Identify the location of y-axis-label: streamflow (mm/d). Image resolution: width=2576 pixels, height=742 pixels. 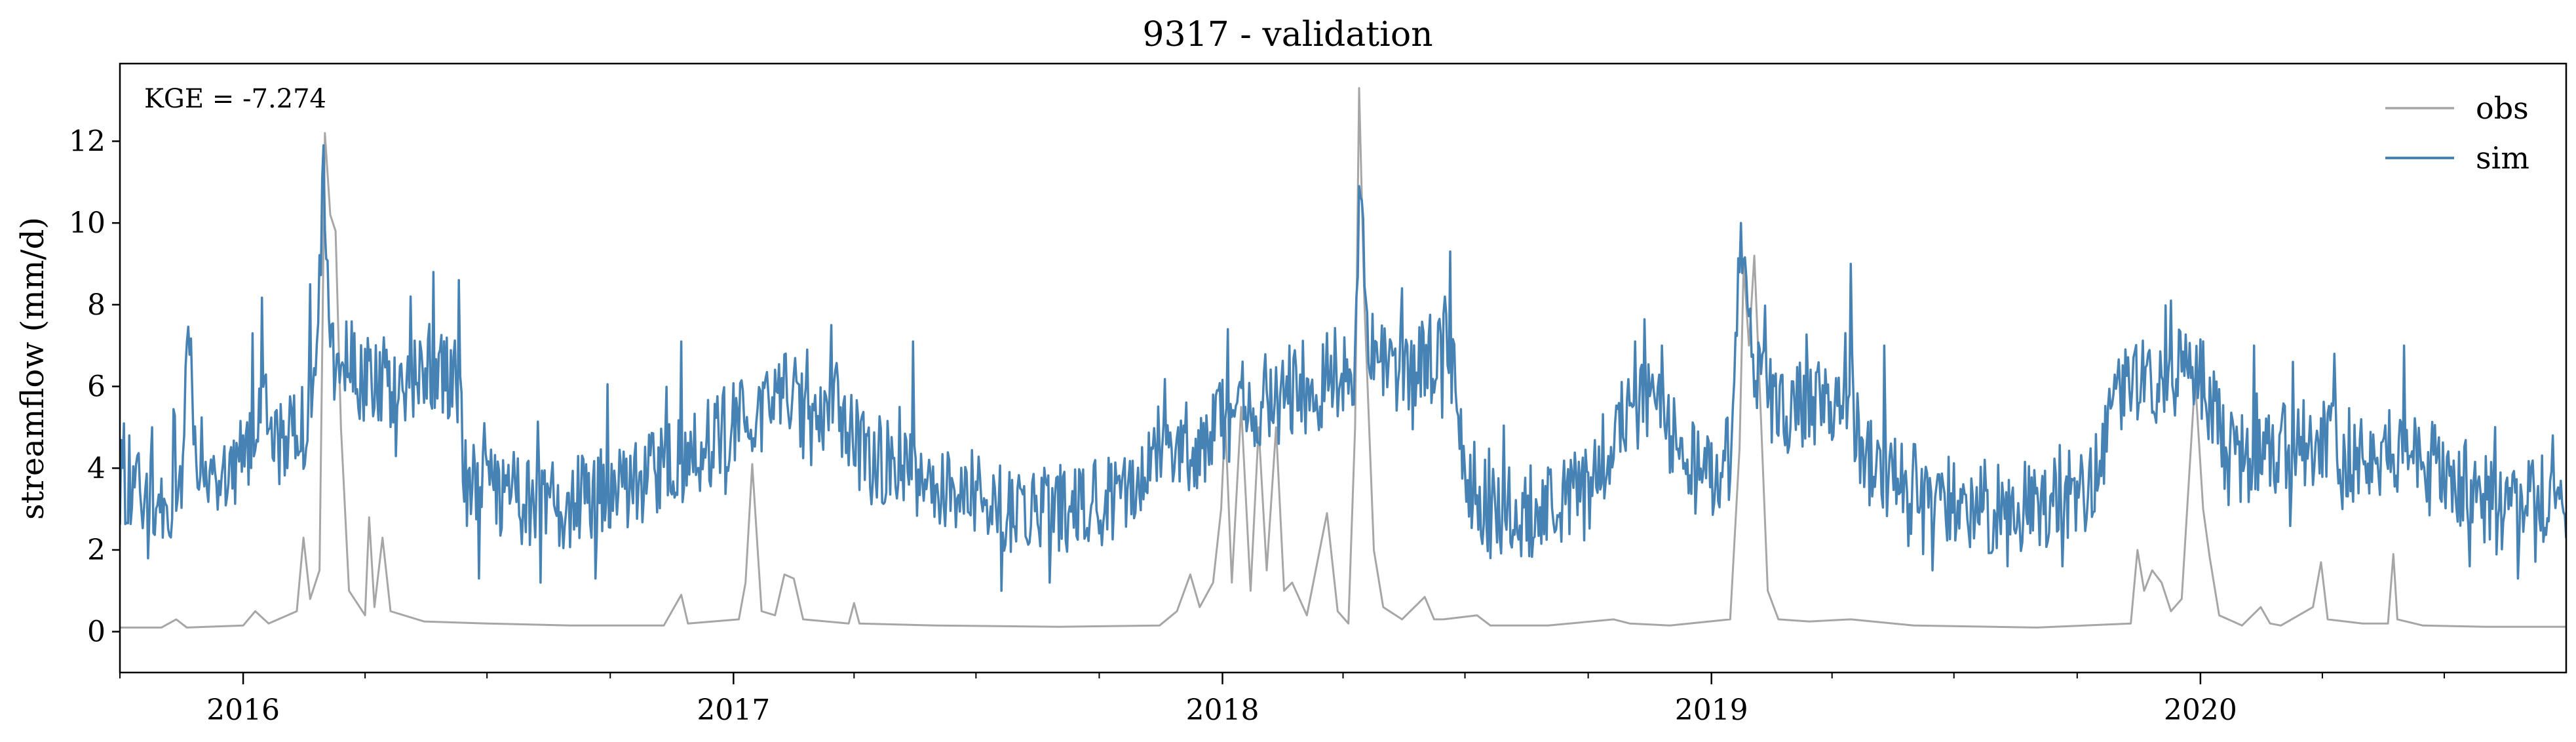
(32, 368).